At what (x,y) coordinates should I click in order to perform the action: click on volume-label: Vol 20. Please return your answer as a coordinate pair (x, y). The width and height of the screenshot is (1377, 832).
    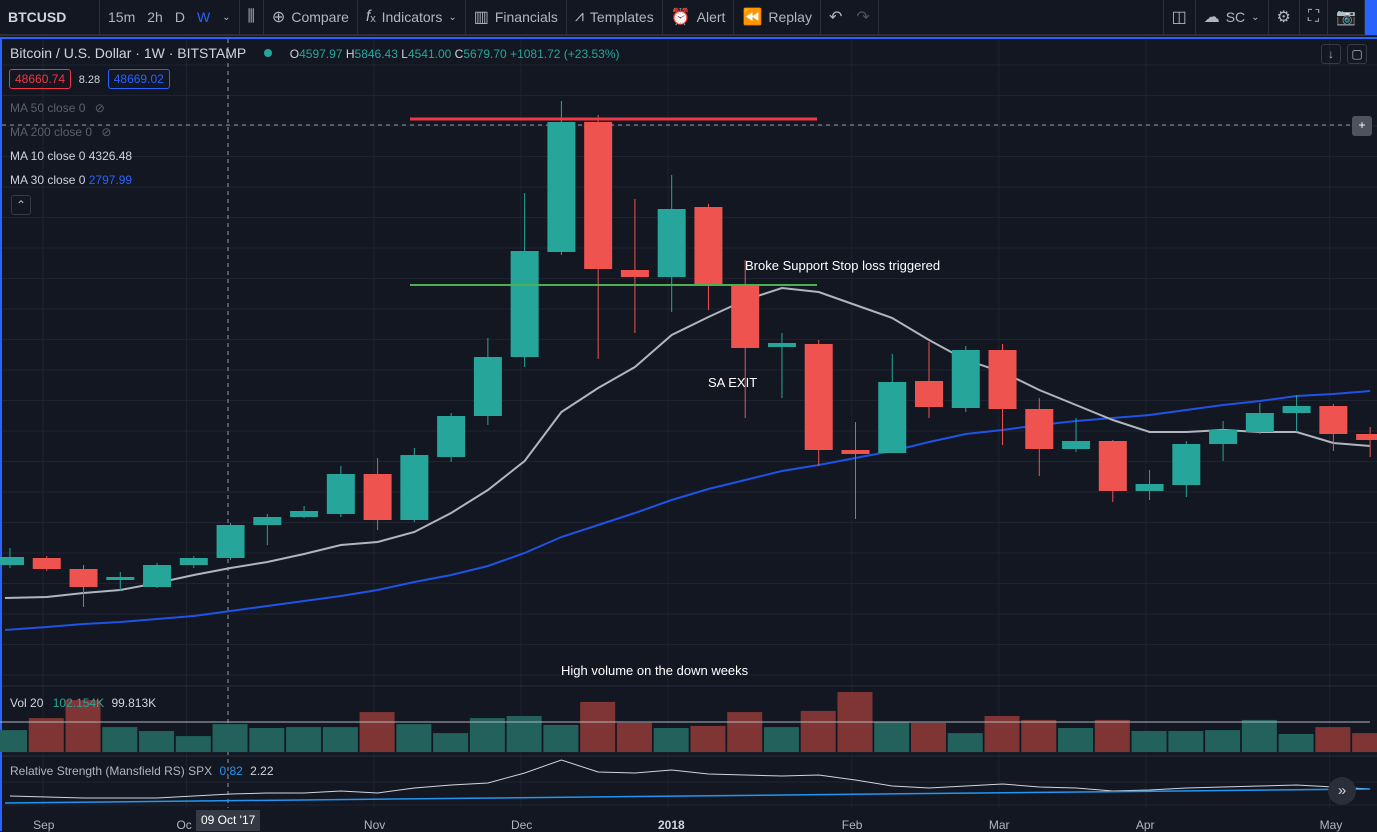
    Looking at the image, I should click on (27, 703).